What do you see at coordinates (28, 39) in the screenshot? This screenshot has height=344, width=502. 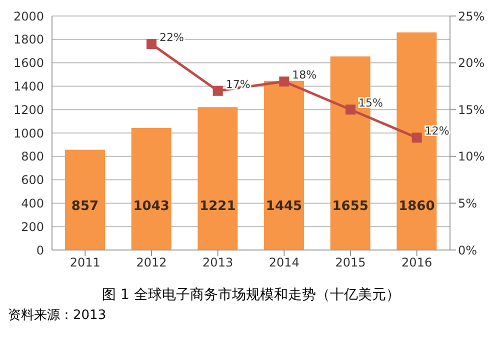 I see `y-tick-label: 1800` at bounding box center [28, 39].